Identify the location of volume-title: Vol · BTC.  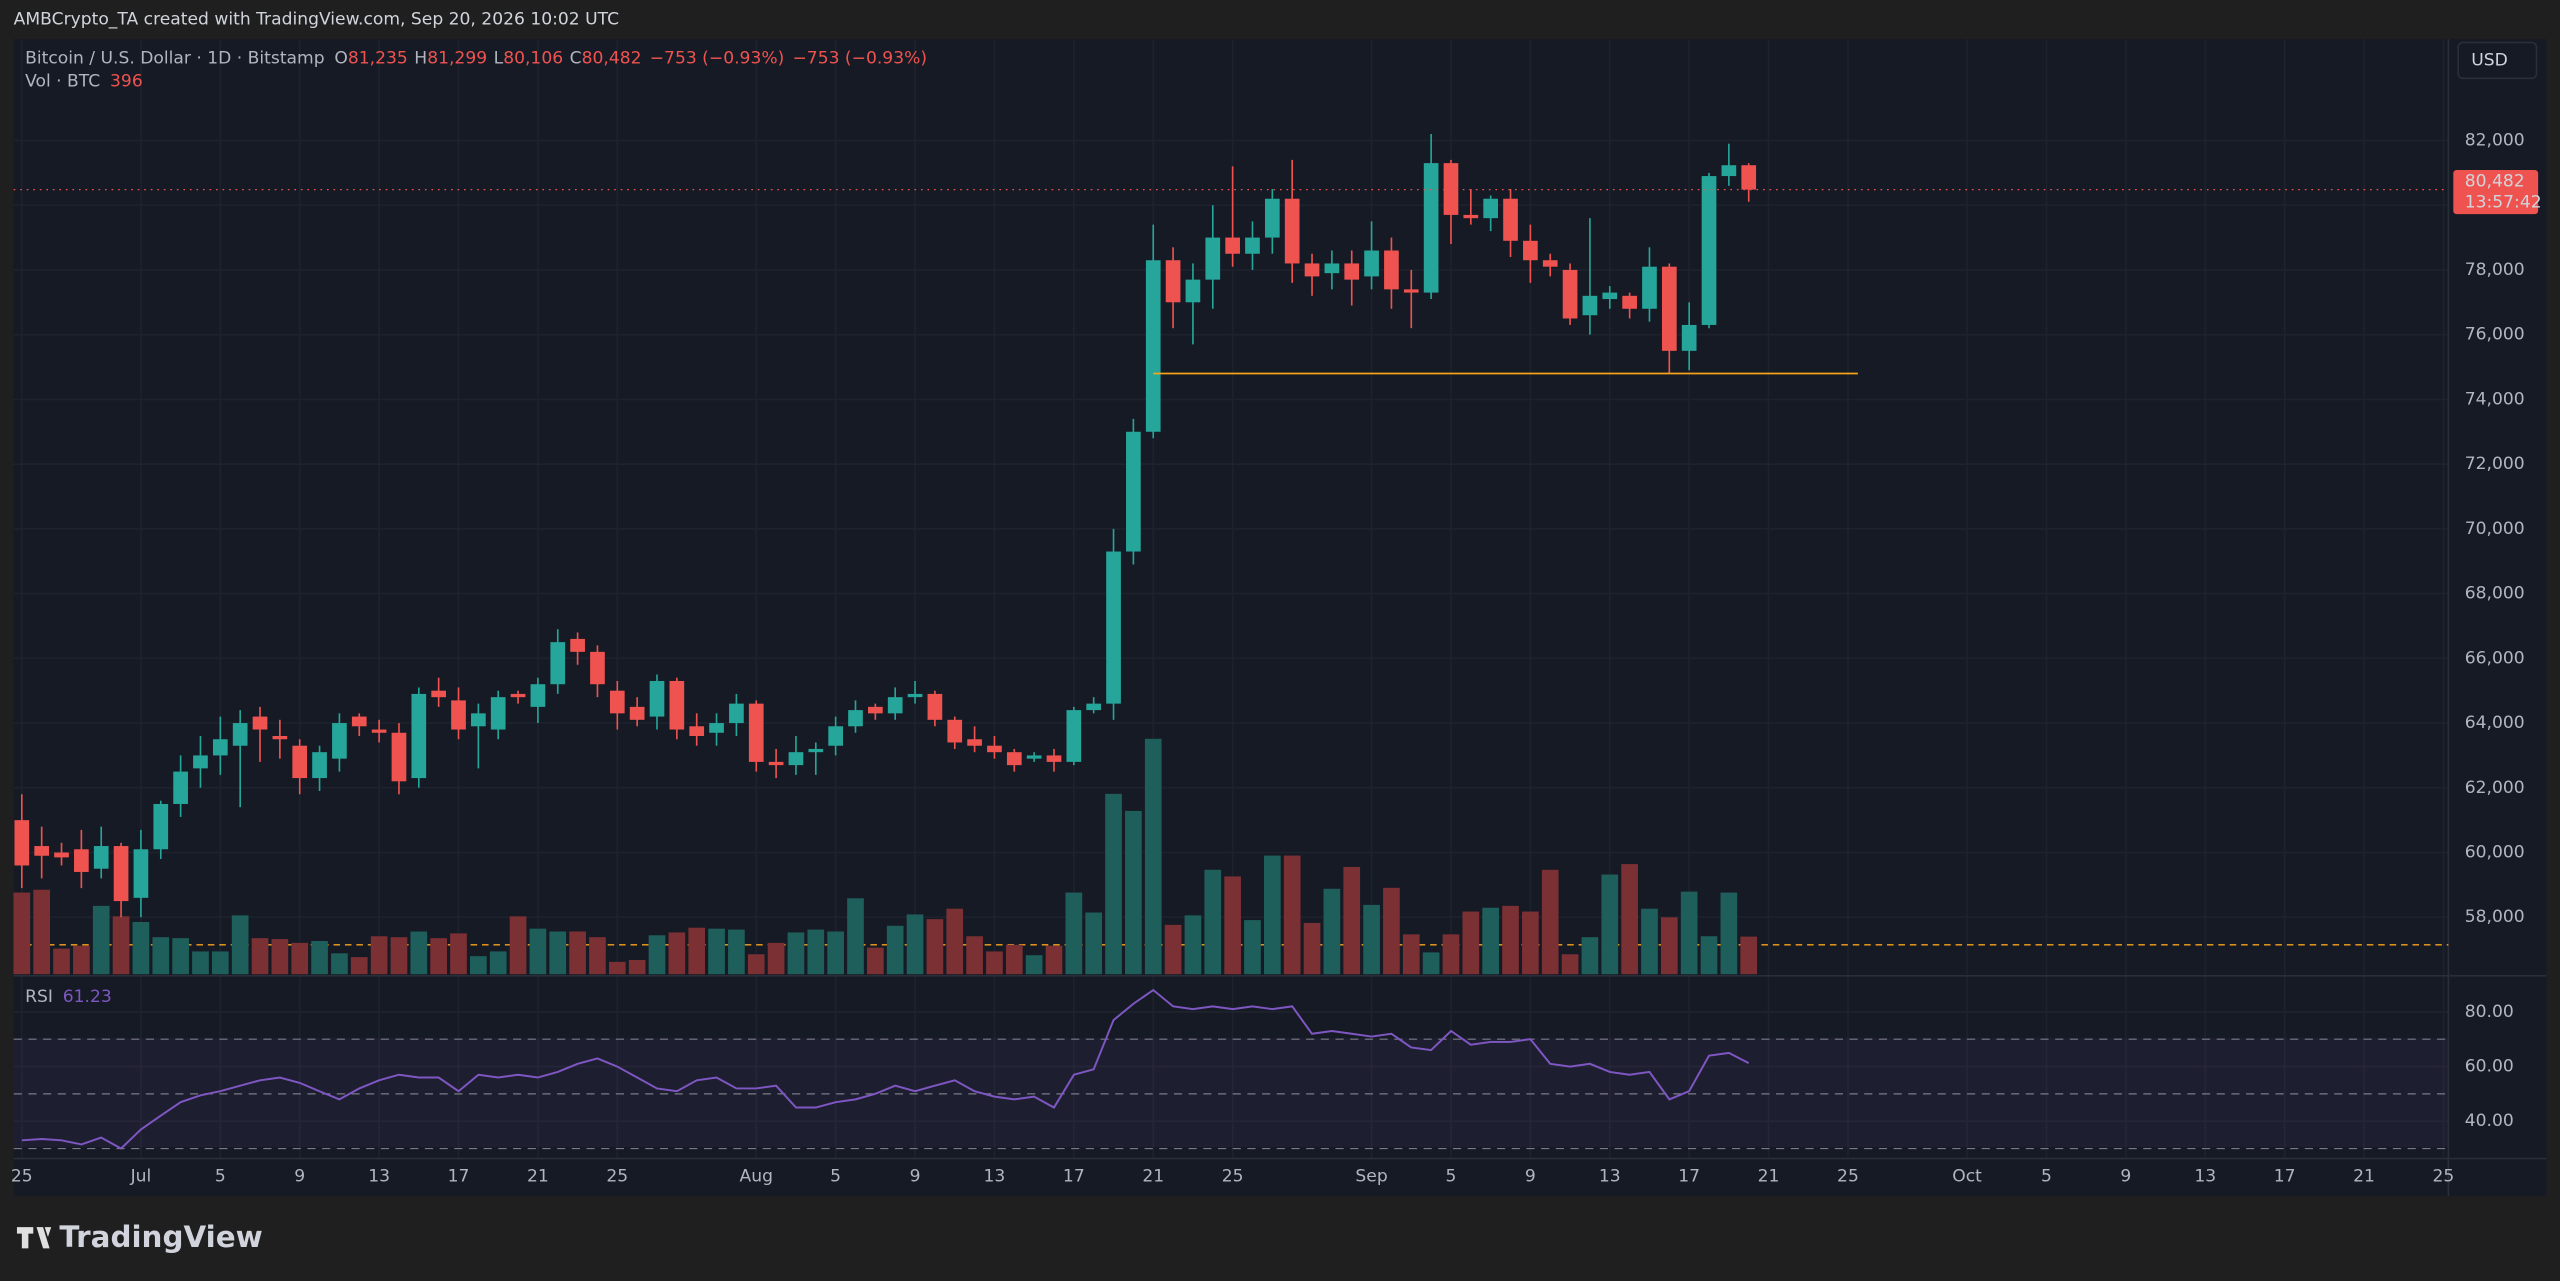
(62, 82).